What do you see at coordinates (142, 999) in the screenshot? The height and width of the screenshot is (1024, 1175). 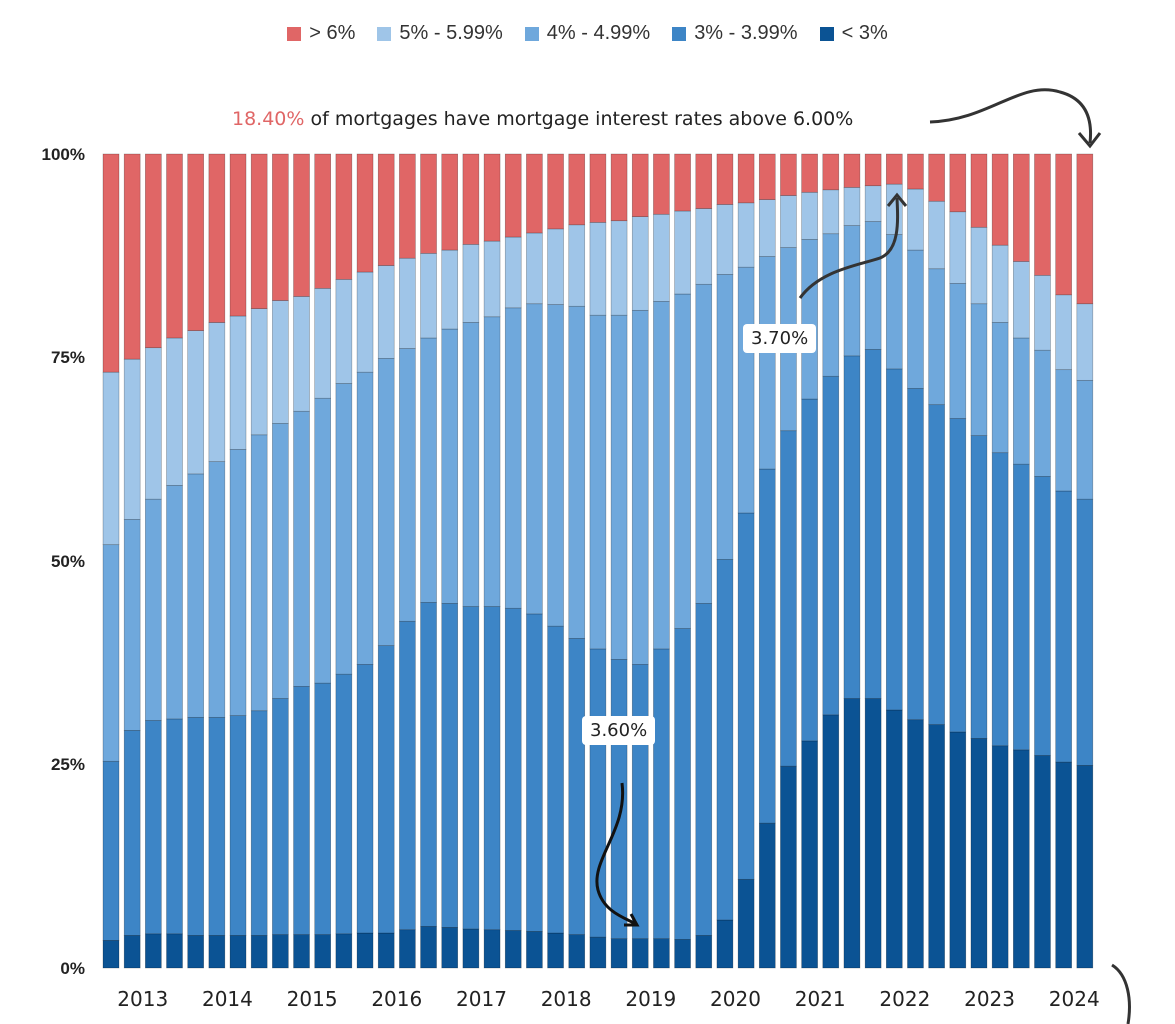 I see `x-tick-label: 2013` at bounding box center [142, 999].